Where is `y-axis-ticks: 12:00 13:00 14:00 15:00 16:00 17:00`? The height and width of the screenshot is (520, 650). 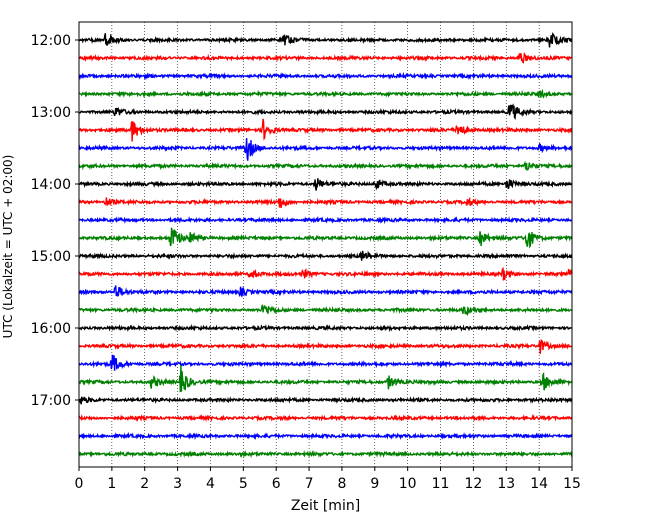 y-axis-ticks: 12:00 13:00 14:00 15:00 16:00 17:00 is located at coordinates (55, 221).